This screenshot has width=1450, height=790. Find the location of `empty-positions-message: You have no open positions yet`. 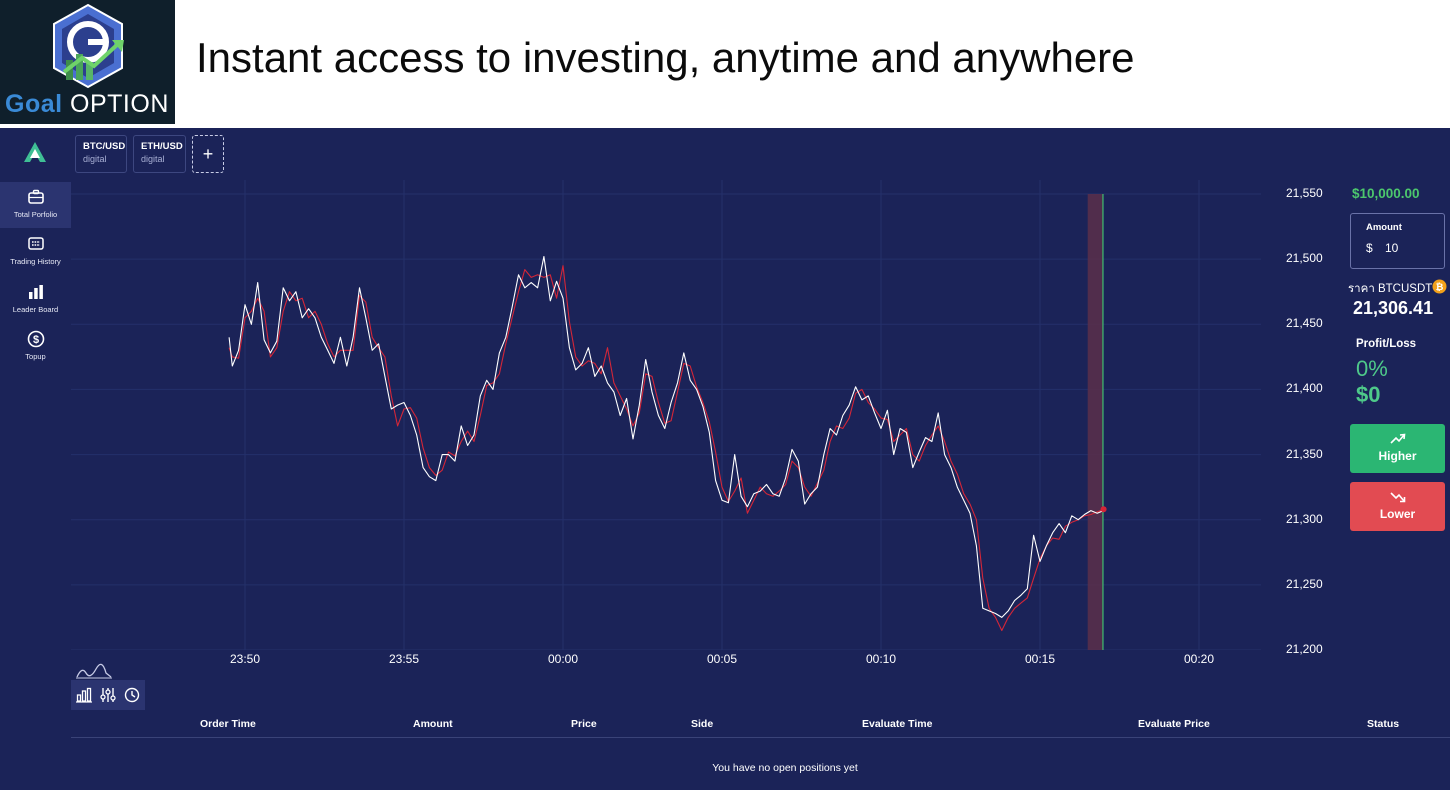

empty-positions-message: You have no open positions yet is located at coordinates (785, 768).